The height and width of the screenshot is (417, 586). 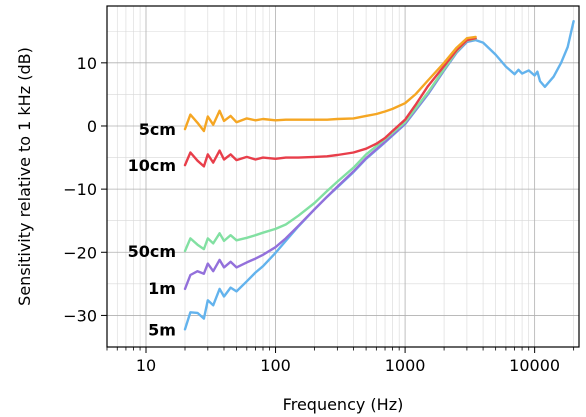 I want to click on series-label-50cm: 50cm, so click(x=152, y=251).